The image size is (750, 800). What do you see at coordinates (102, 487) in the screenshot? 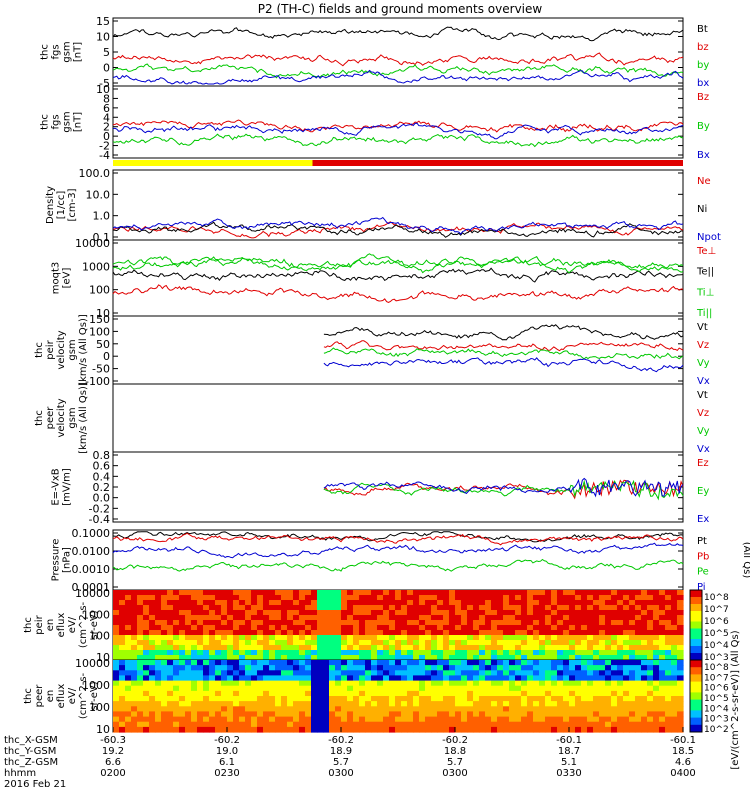
I see `y-tick-label: 0.2` at bounding box center [102, 487].